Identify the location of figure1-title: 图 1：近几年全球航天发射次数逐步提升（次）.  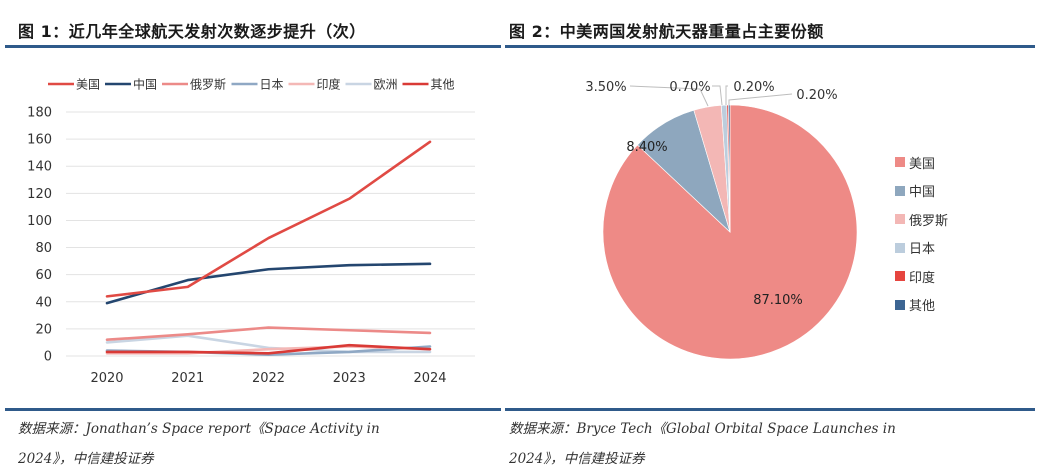
(192, 31).